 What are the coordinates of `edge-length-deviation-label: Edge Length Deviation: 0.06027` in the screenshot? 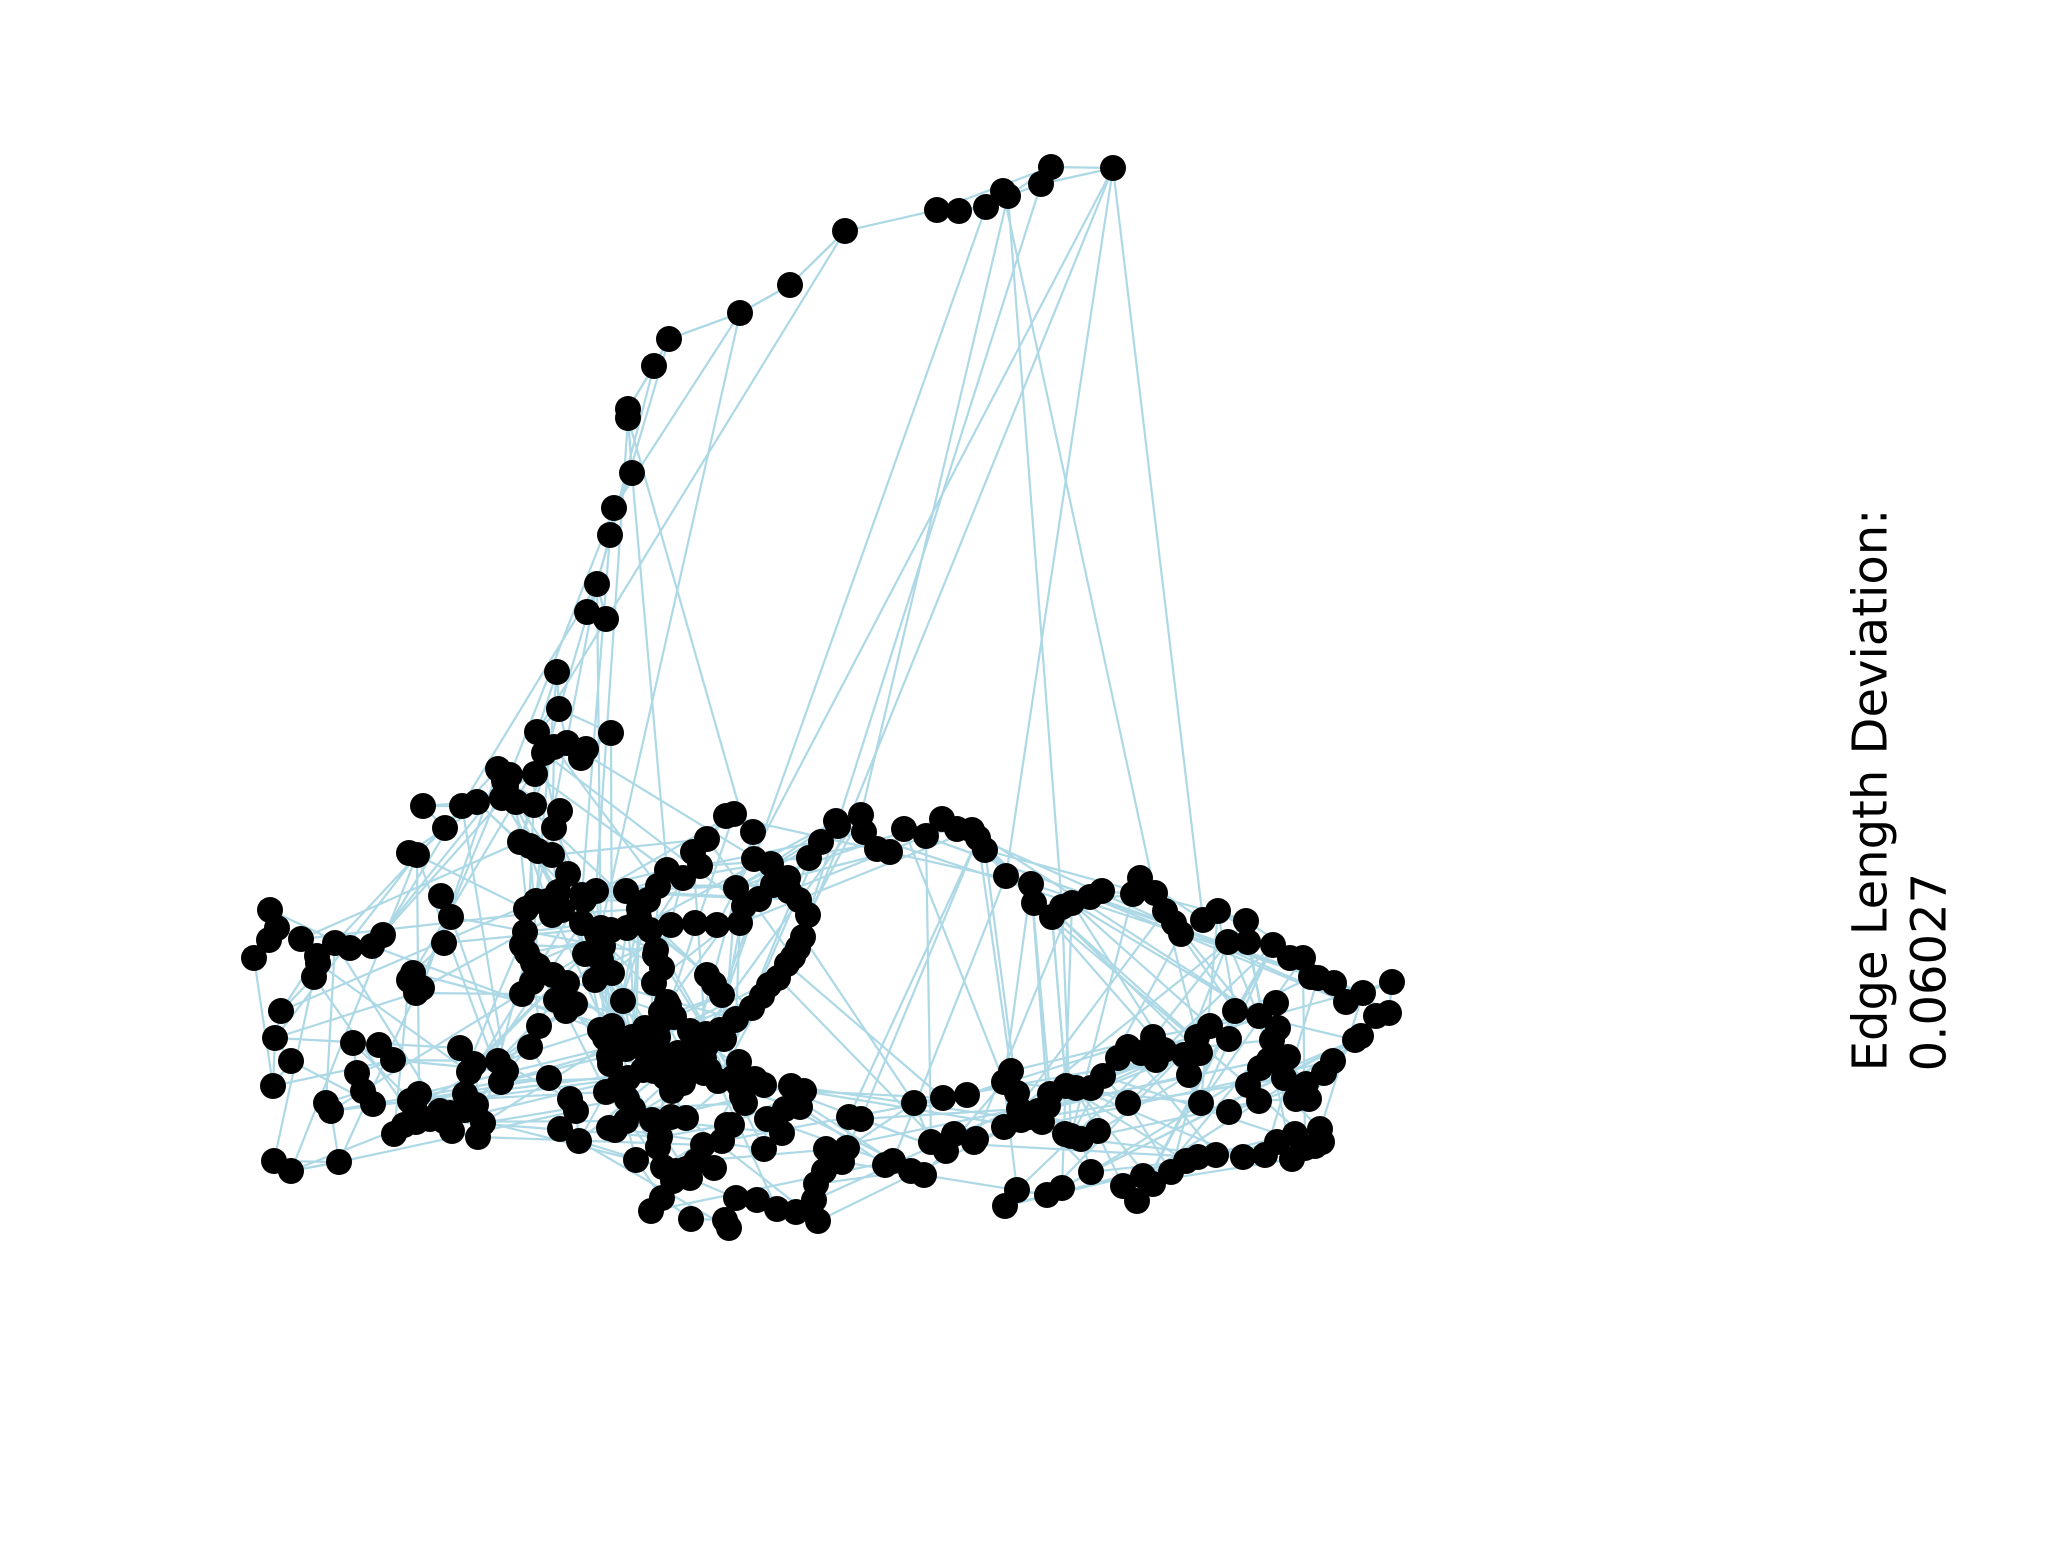 It's located at (1899, 790).